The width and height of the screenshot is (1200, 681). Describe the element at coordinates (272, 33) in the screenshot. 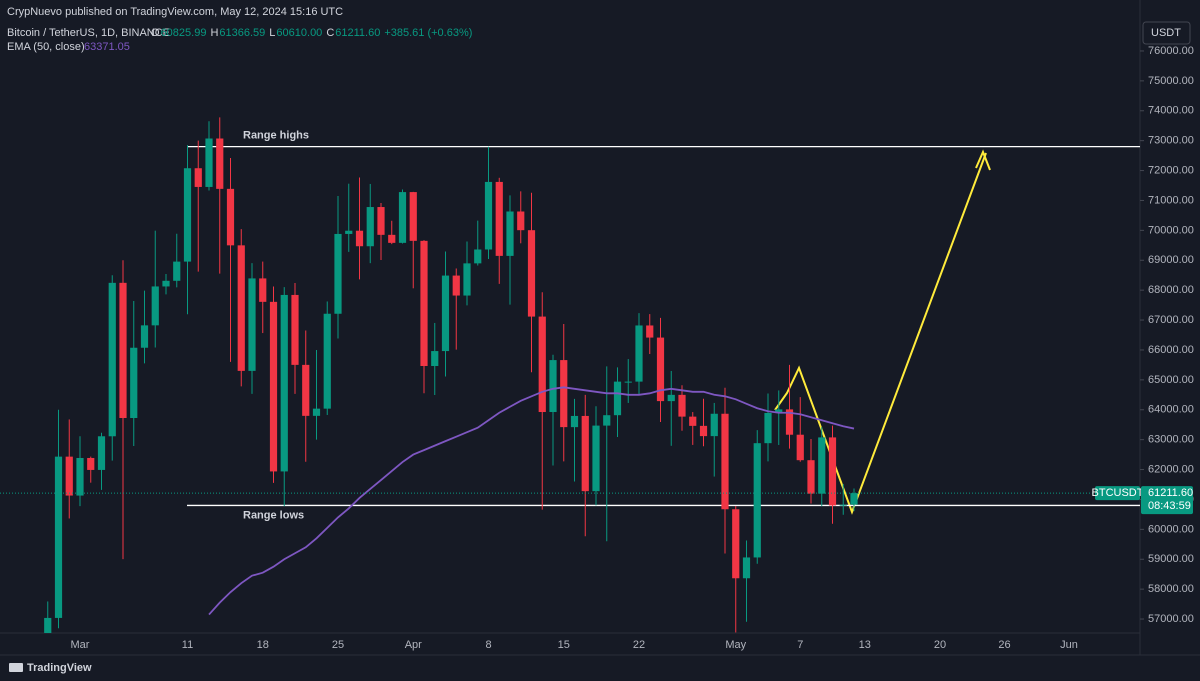

I see `legend-ohlc-label: L` at that location.